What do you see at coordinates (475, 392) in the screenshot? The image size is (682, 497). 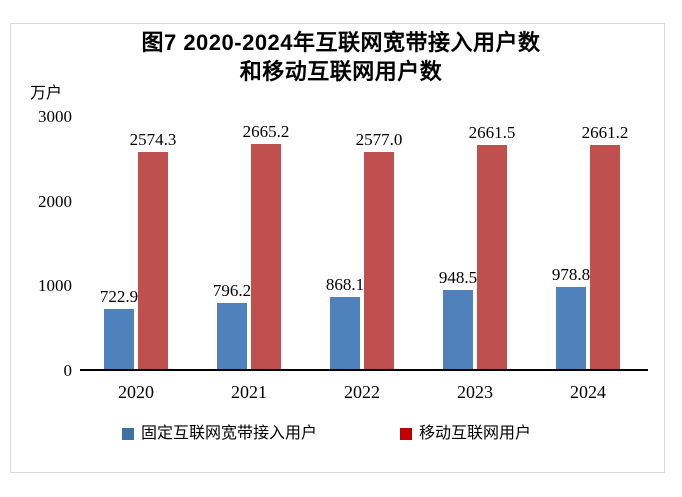 I see `x-tick-label: 2023` at bounding box center [475, 392].